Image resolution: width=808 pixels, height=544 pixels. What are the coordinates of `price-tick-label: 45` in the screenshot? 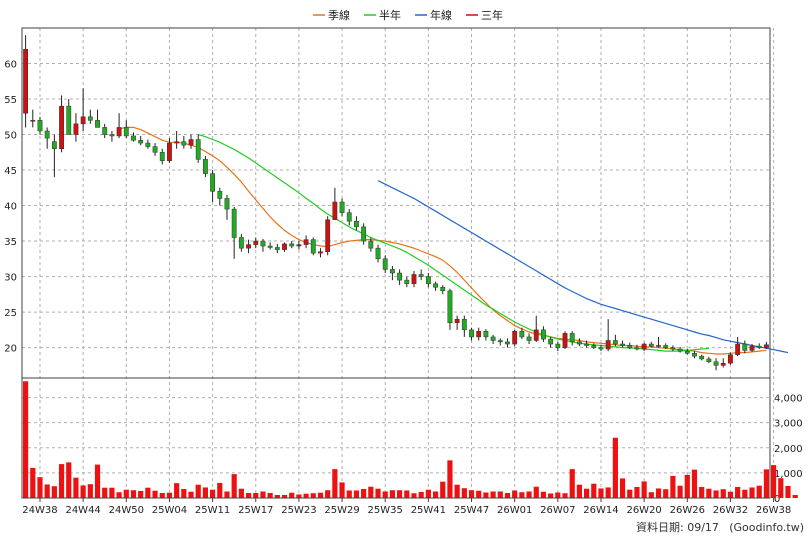 It's located at (10, 171).